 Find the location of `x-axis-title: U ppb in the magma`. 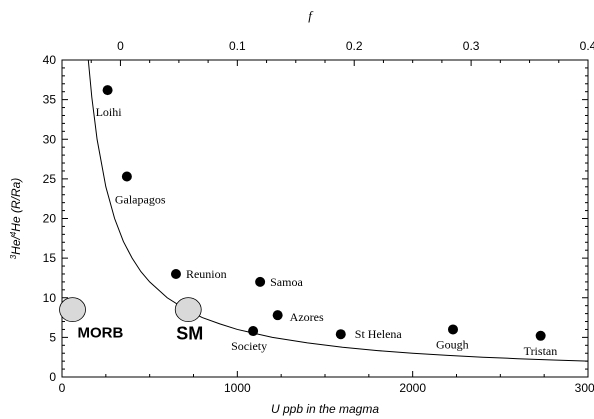

x-axis-title: U ppb in the magma is located at coordinates (325, 409).